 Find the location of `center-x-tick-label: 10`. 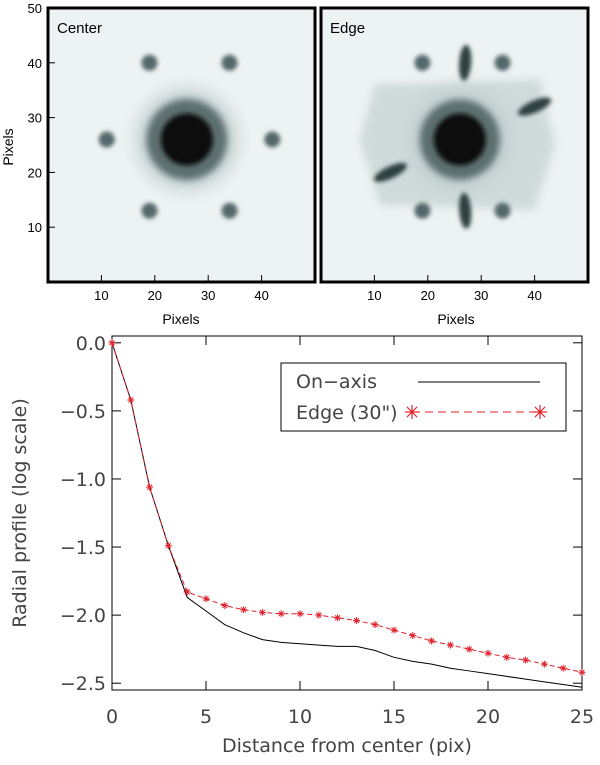

center-x-tick-label: 10 is located at coordinates (101, 295).